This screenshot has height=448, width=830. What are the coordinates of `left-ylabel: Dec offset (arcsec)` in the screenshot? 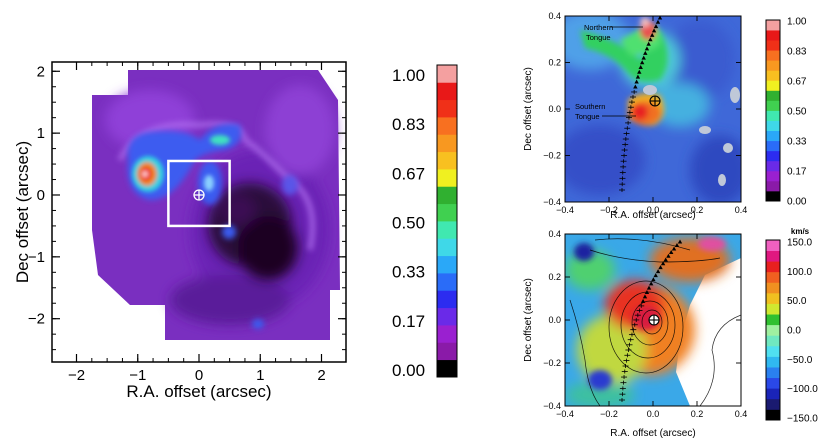 It's located at (22, 212).